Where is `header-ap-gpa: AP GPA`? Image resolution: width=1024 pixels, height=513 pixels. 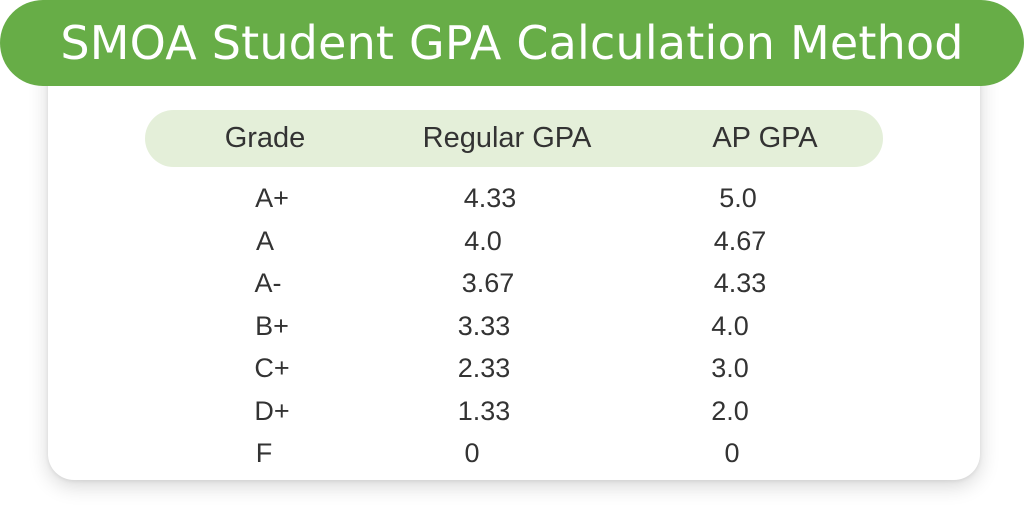
header-ap-gpa: AP GPA is located at coordinates (765, 138).